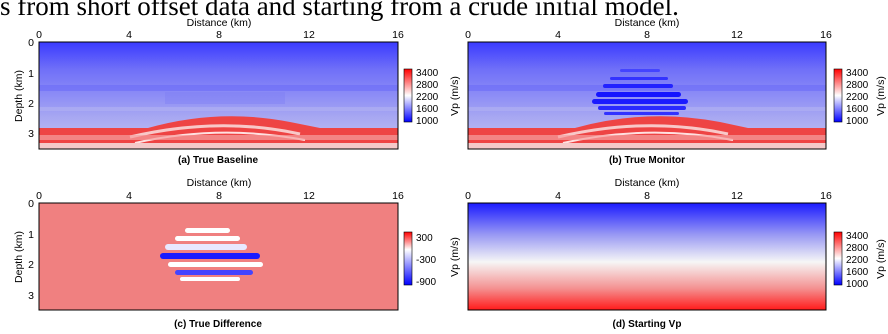 This screenshot has width=888, height=334. Describe the element at coordinates (647, 256) in the screenshot. I see `starting-velocity-image` at that location.